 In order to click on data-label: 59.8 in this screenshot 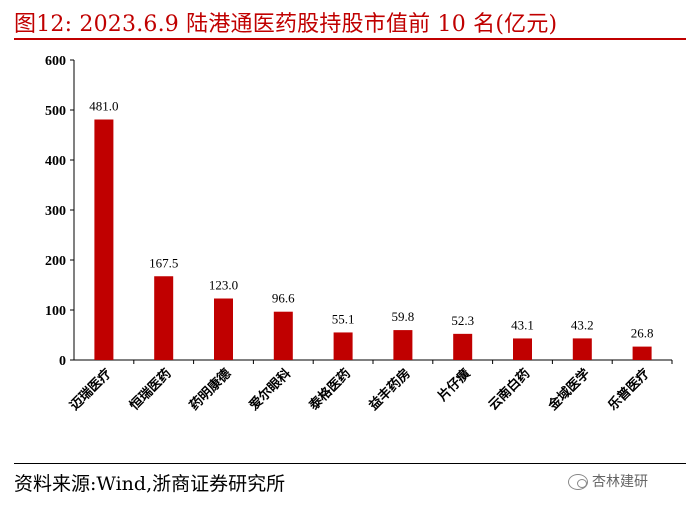, I will do `click(403, 316)`.